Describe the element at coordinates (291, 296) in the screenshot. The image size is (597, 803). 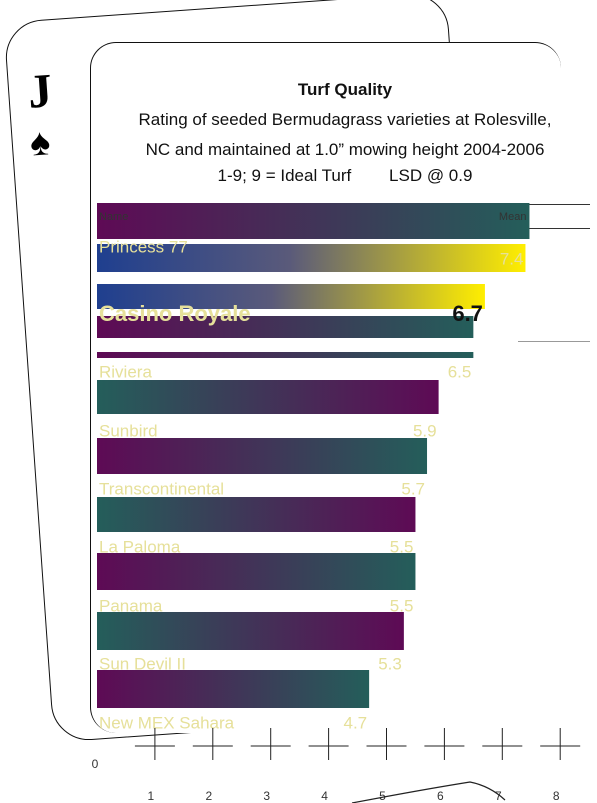
I see `bar-casino-royale` at that location.